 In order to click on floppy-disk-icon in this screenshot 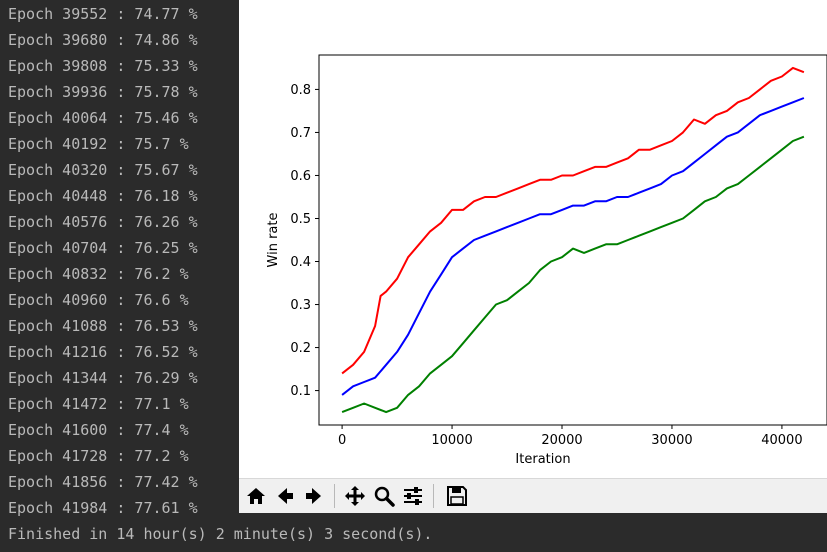, I will do `click(457, 496)`.